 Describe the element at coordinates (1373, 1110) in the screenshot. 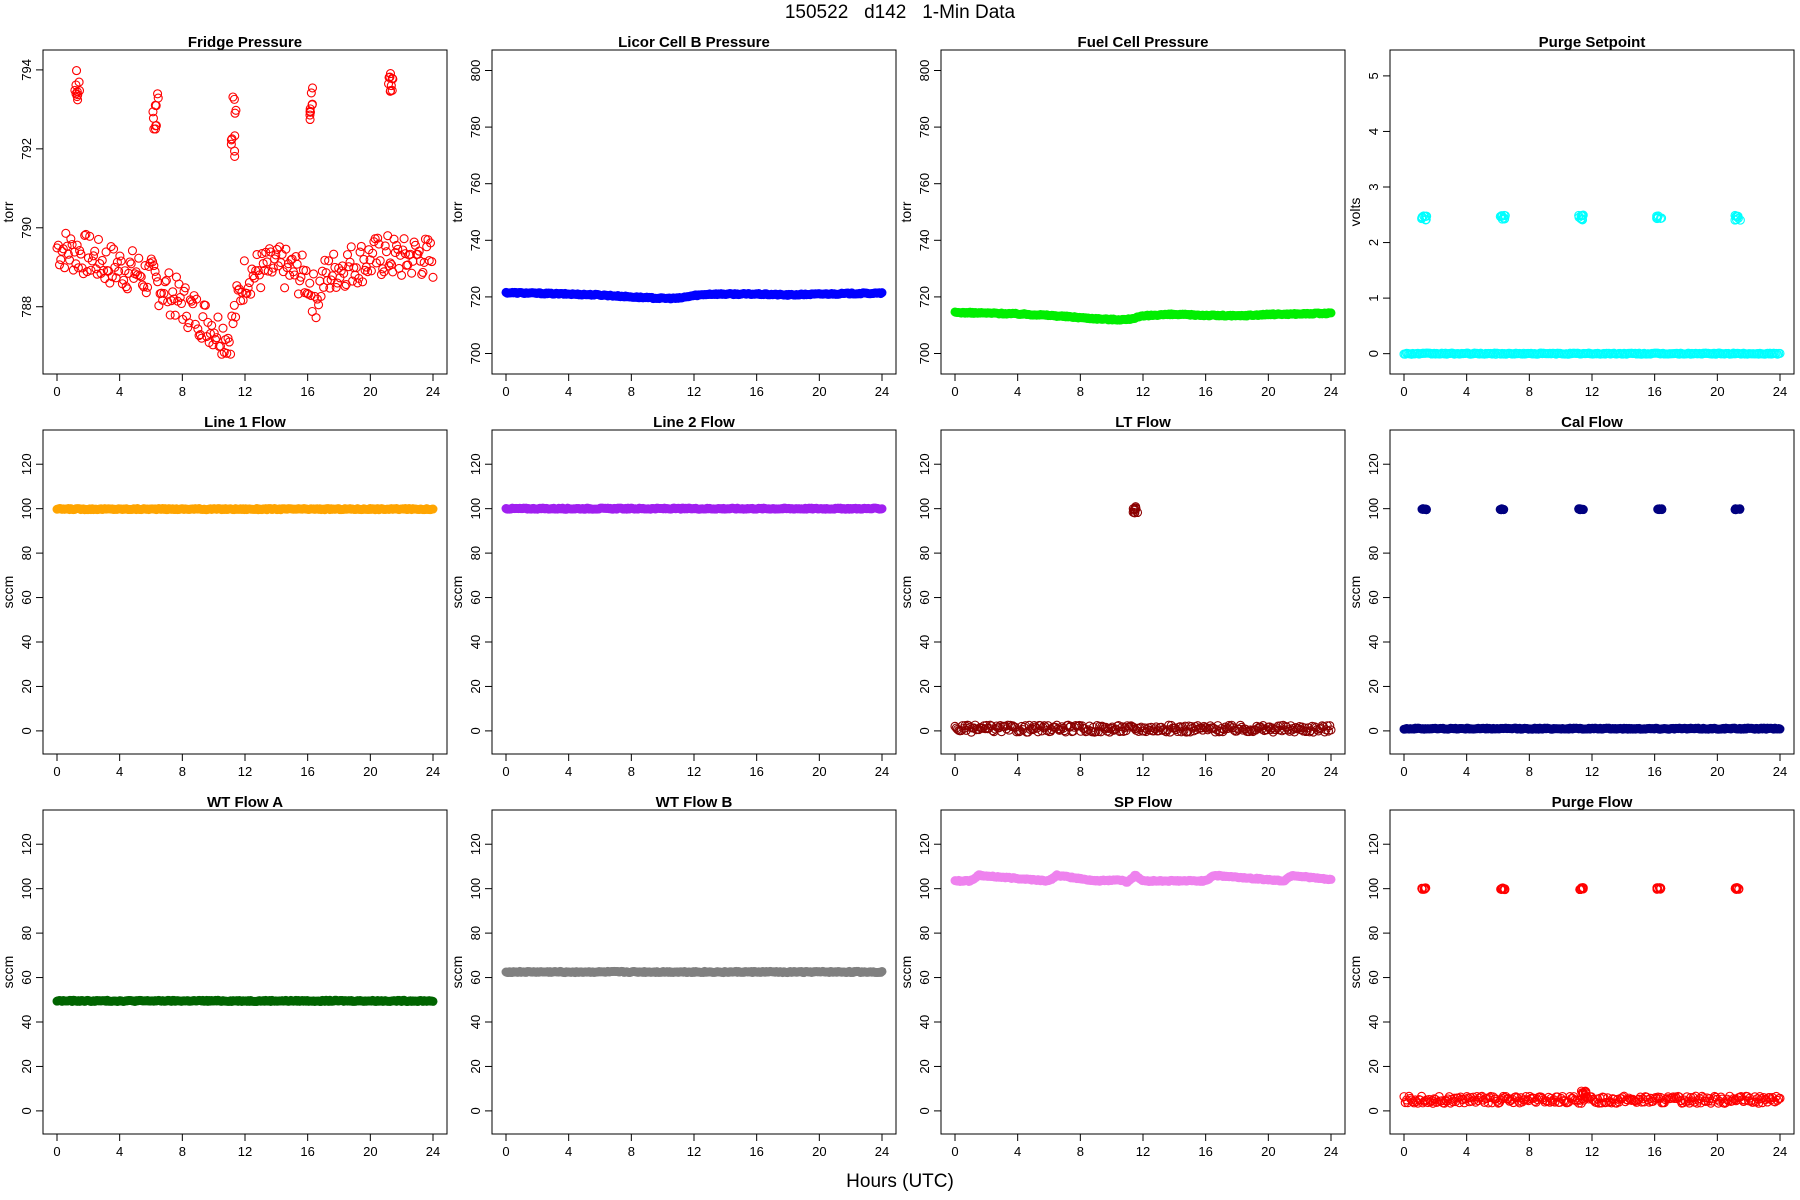

I see `y-tick-label: 0` at that location.